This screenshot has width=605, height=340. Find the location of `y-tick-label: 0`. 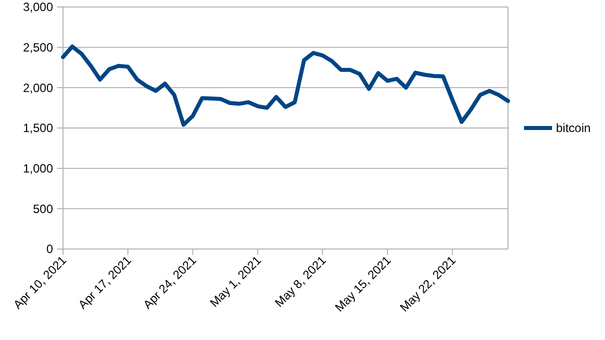

y-tick-label: 0 is located at coordinates (50, 249).